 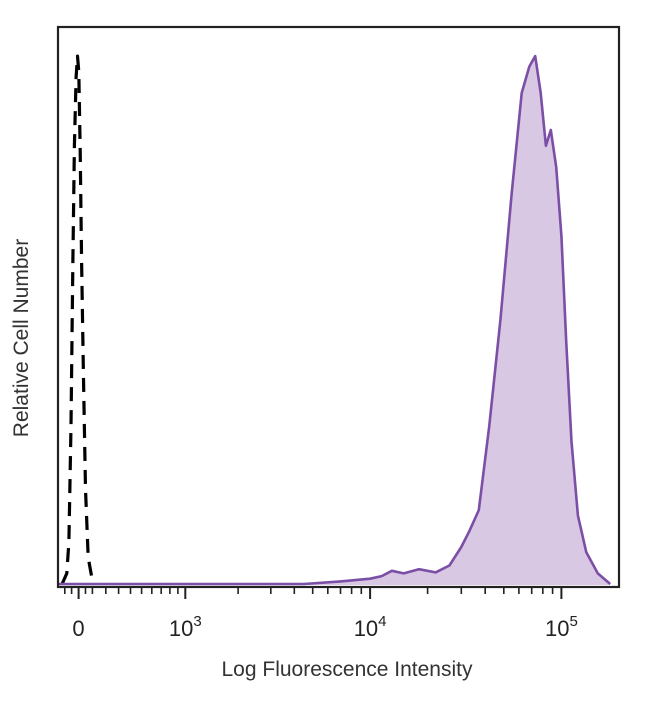 I want to click on x-tick-label: 0, so click(x=78, y=628).